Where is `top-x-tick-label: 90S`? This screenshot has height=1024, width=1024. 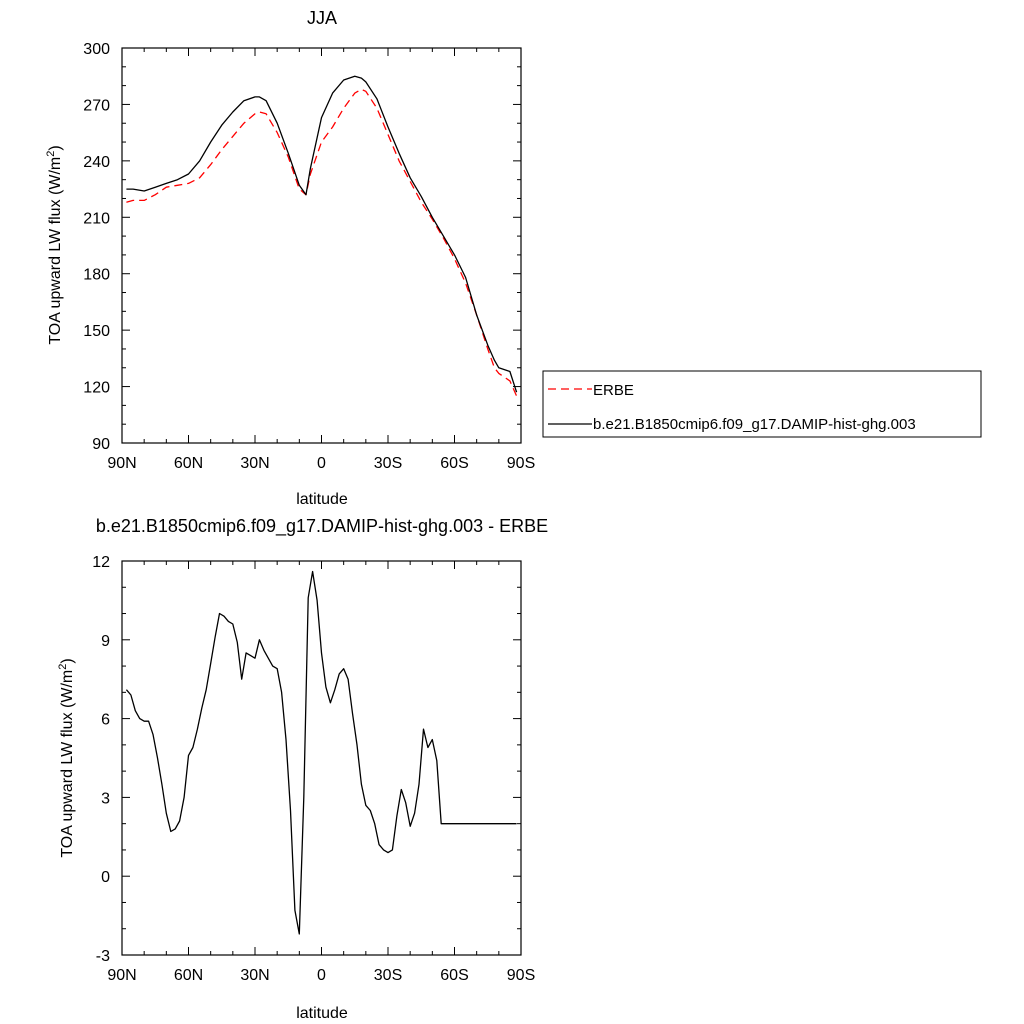 top-x-tick-label: 90S is located at coordinates (521, 463).